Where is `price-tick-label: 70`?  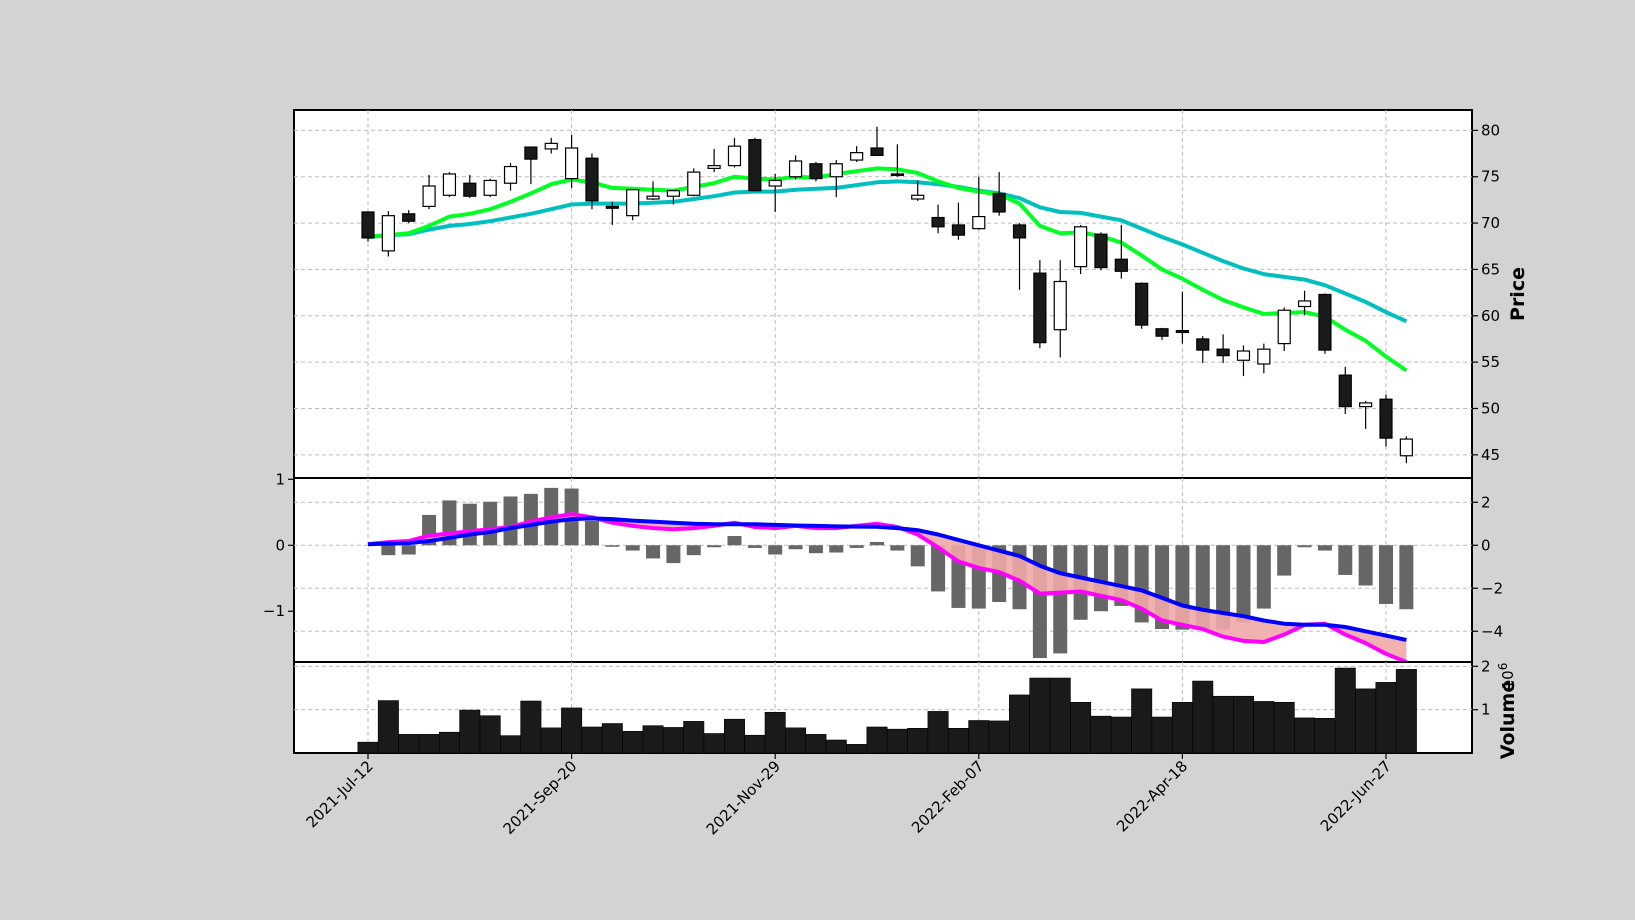 price-tick-label: 70 is located at coordinates (1490, 223).